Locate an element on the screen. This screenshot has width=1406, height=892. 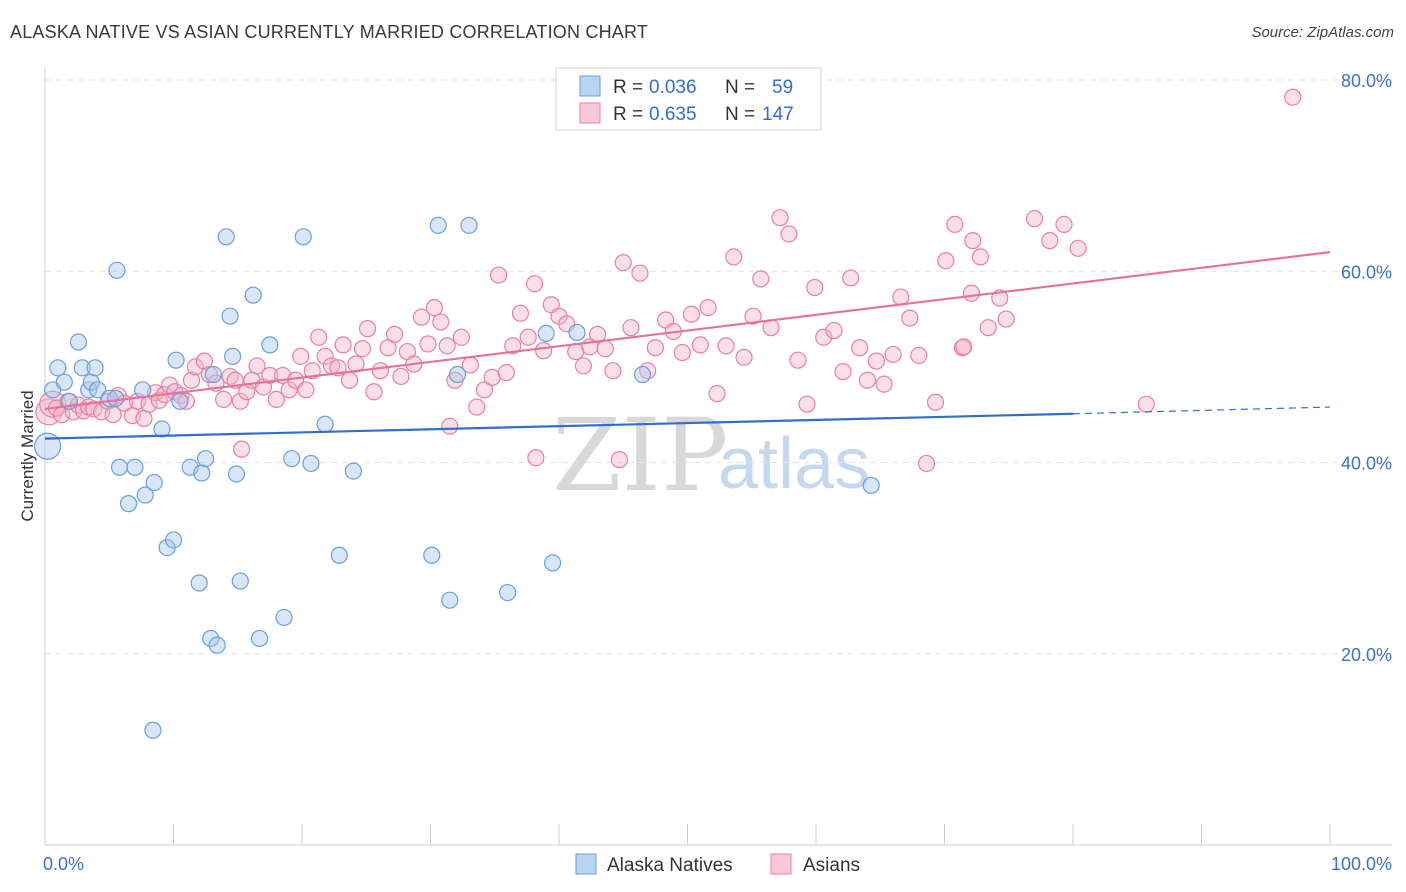
bottom-legend-label-alaska-natives: Alaska Natives is located at coordinates (670, 865).